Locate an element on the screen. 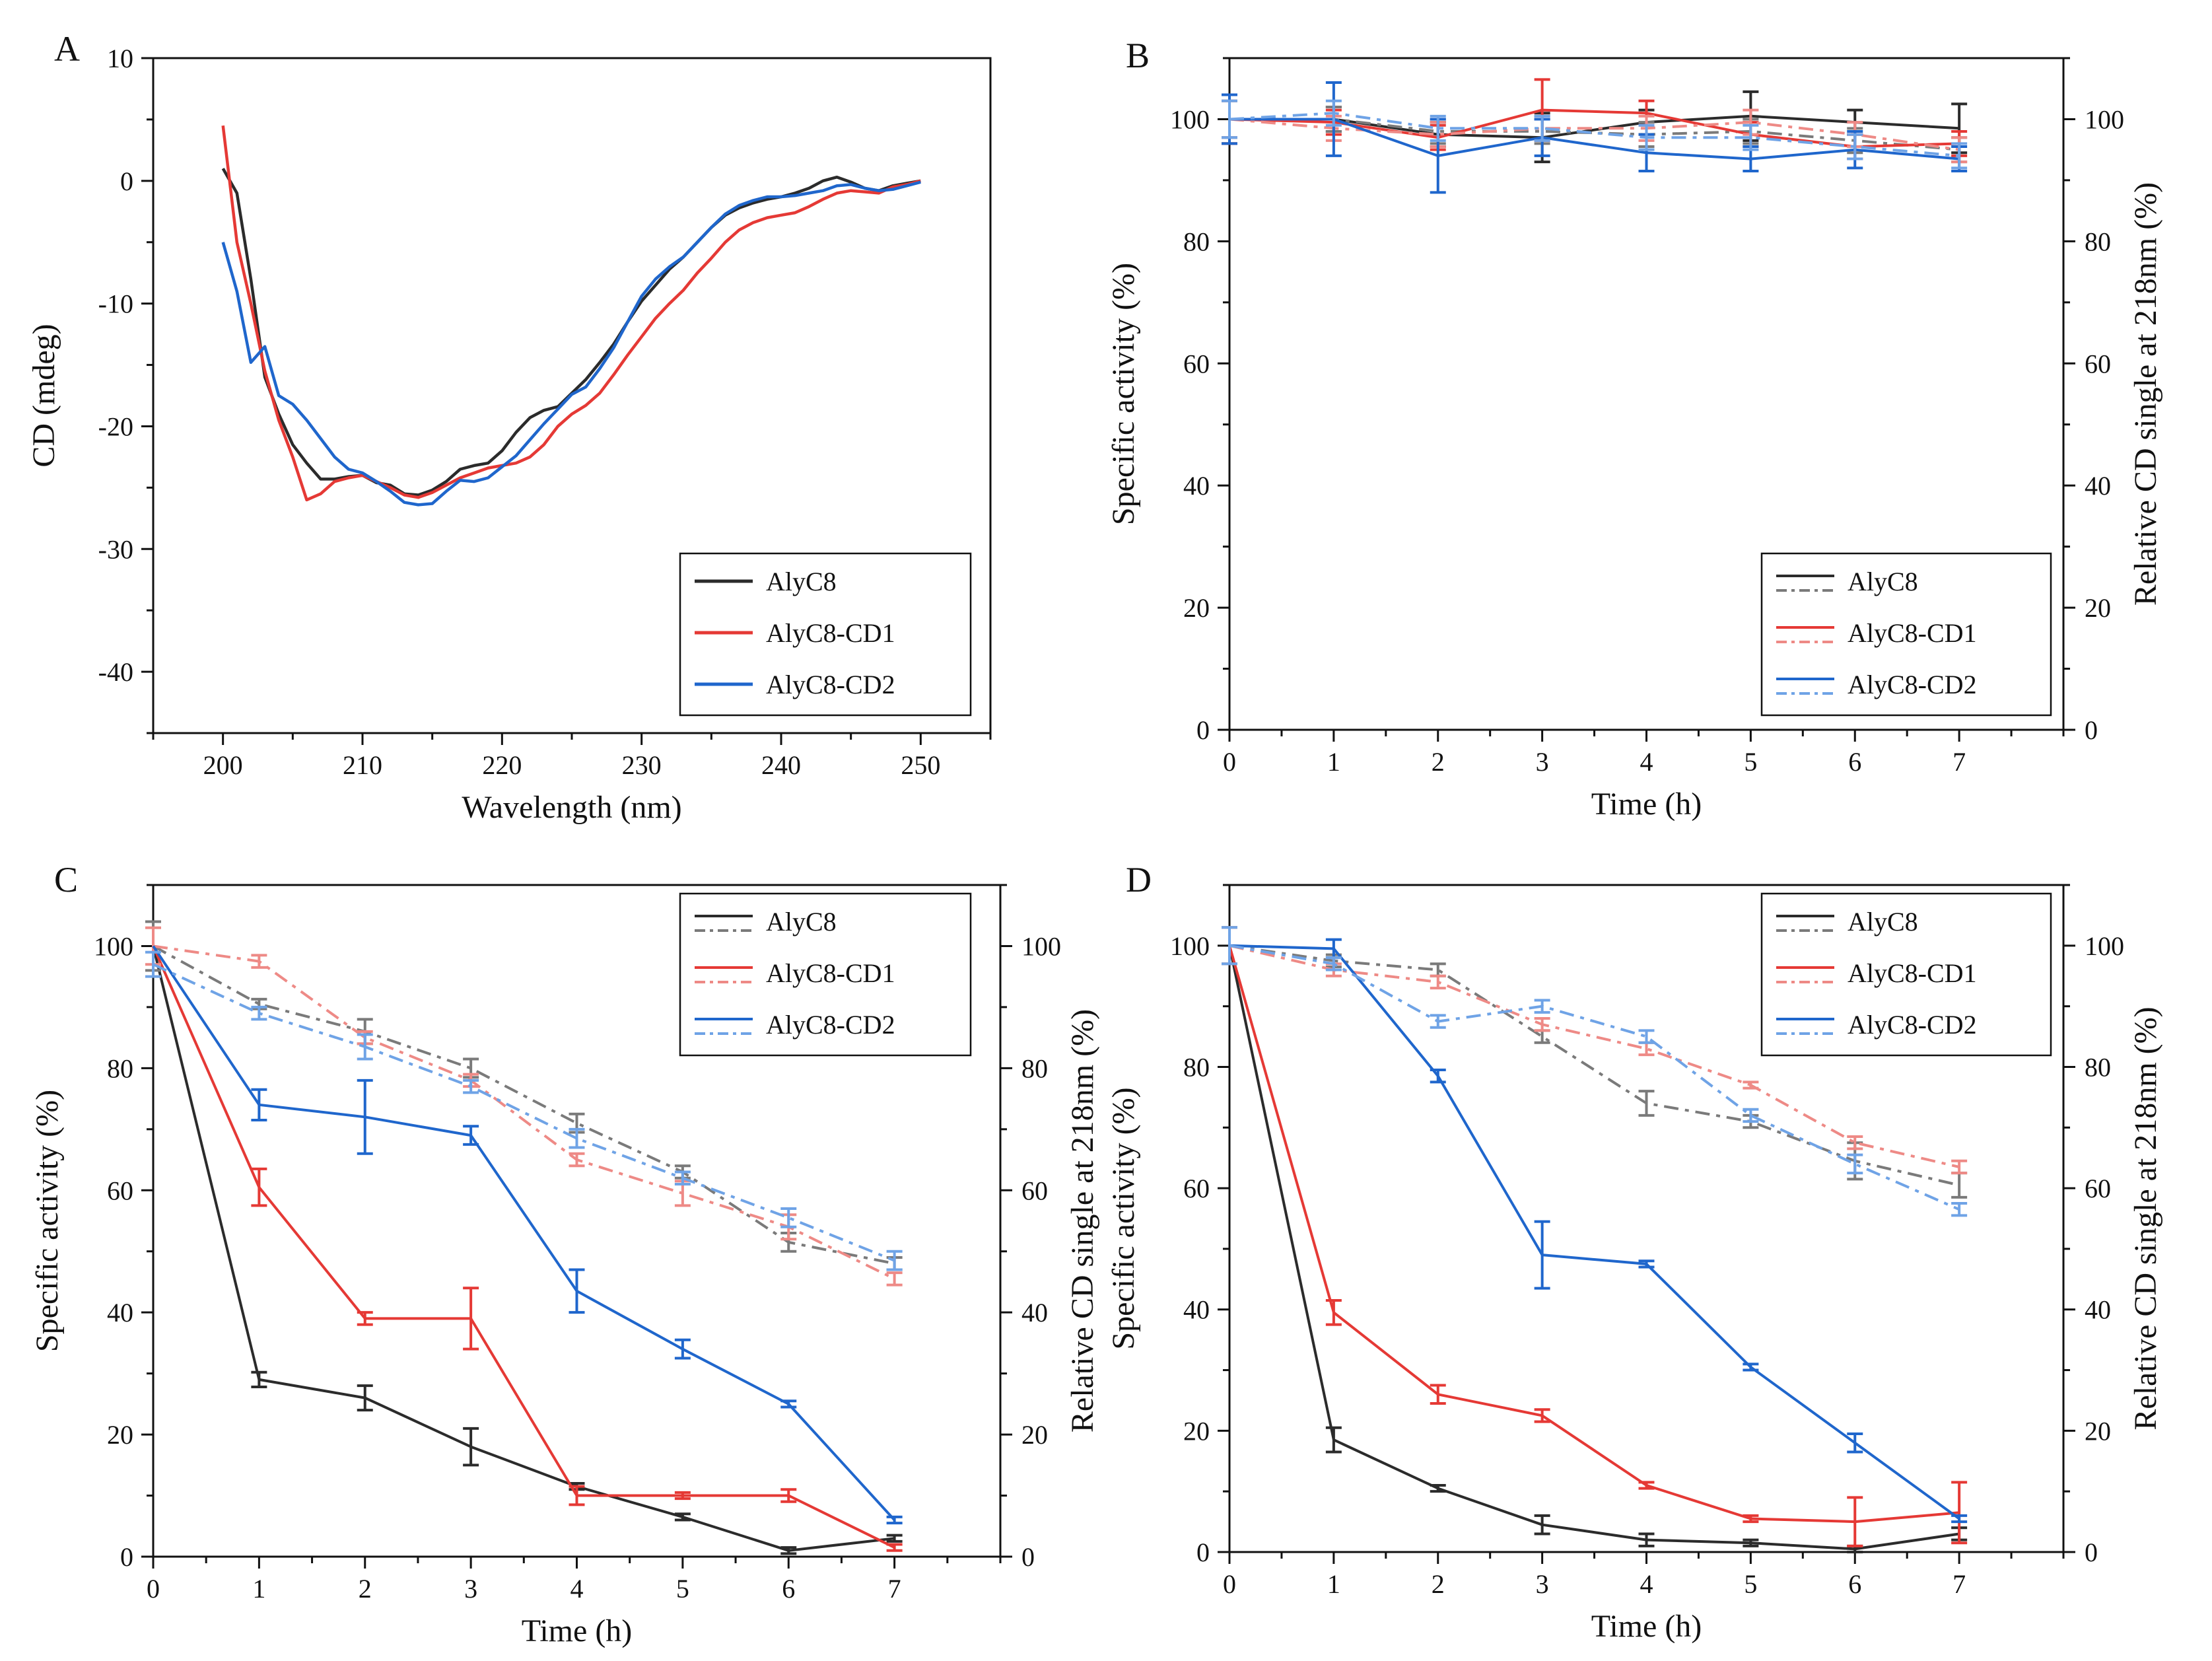  y-tick-label: 20 is located at coordinates (120, 1435).